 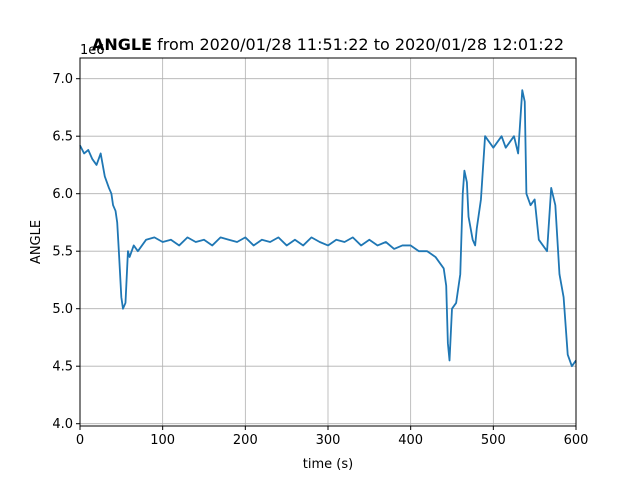 What do you see at coordinates (328, 440) in the screenshot?
I see `x-tick-label: 300` at bounding box center [328, 440].